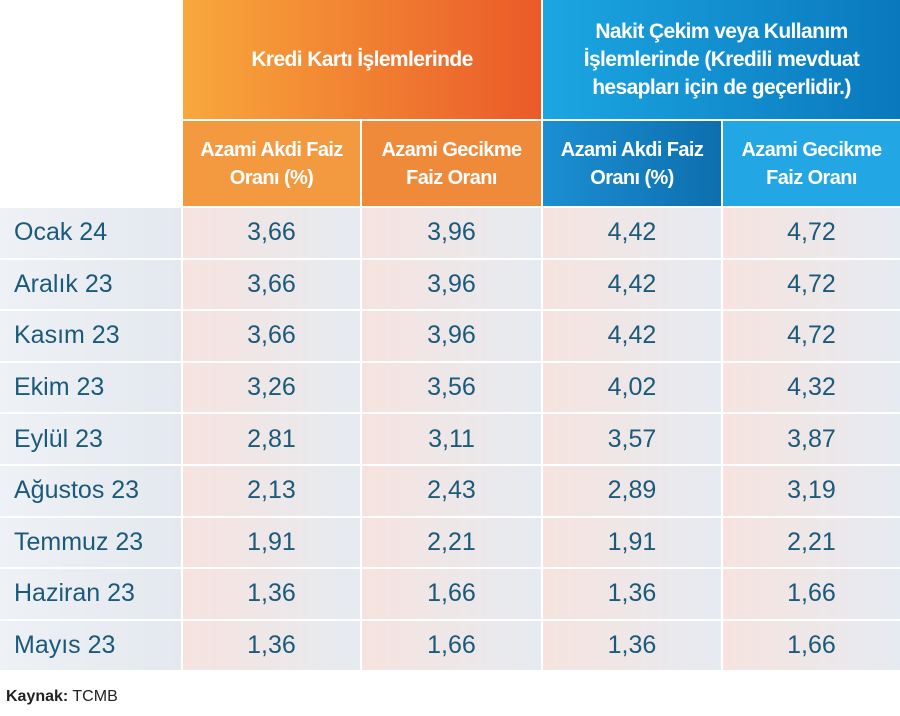  I want to click on table-cell: 2,43, so click(451, 491).